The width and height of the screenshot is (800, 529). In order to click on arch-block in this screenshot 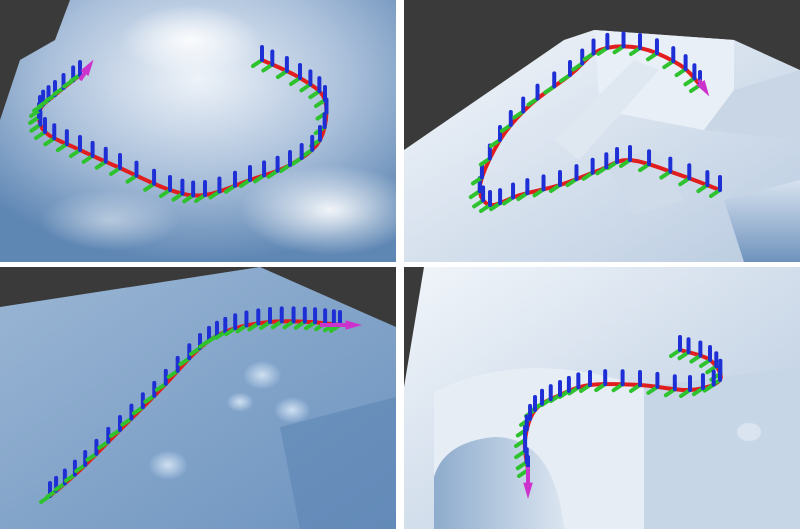, I will do `click(539, 448)`.